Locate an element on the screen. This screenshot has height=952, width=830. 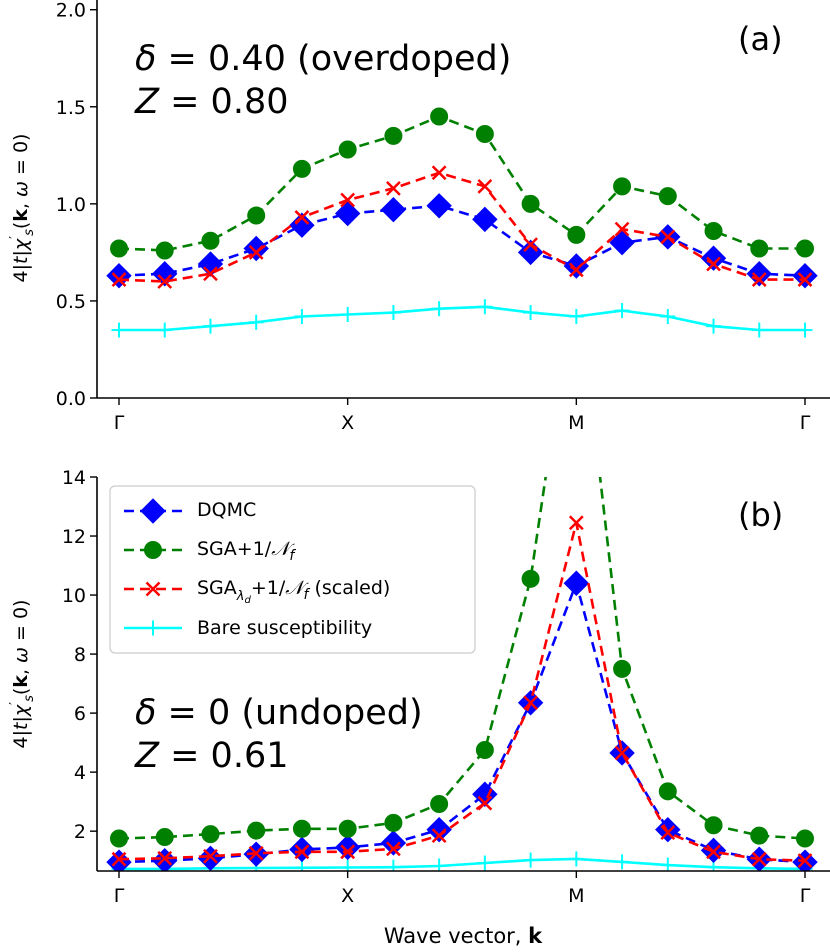
panel-a-xtick-label-3: Γ is located at coordinates (805, 423).